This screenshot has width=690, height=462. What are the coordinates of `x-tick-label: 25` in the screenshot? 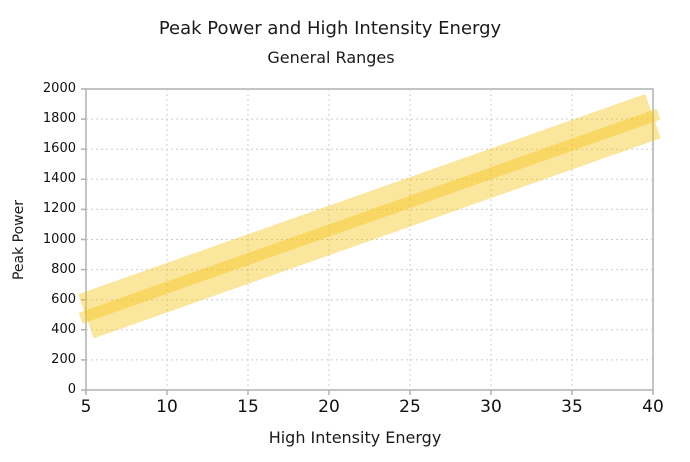 It's located at (410, 407).